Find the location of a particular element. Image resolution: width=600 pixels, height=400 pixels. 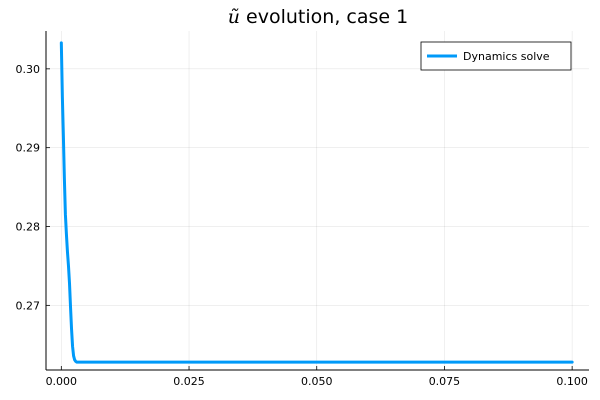

legend: Dynamics solve is located at coordinates (496, 56).